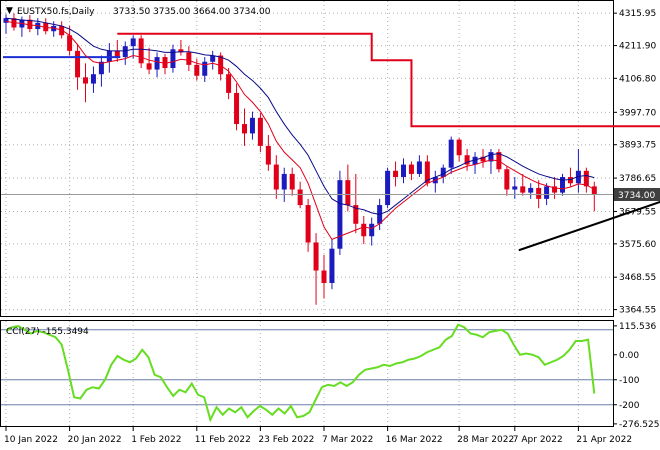 Image resolution: width=660 pixels, height=450 pixels. Describe the element at coordinates (637, 179) in the screenshot. I see `price-tick-label: 3786.65` at that location.